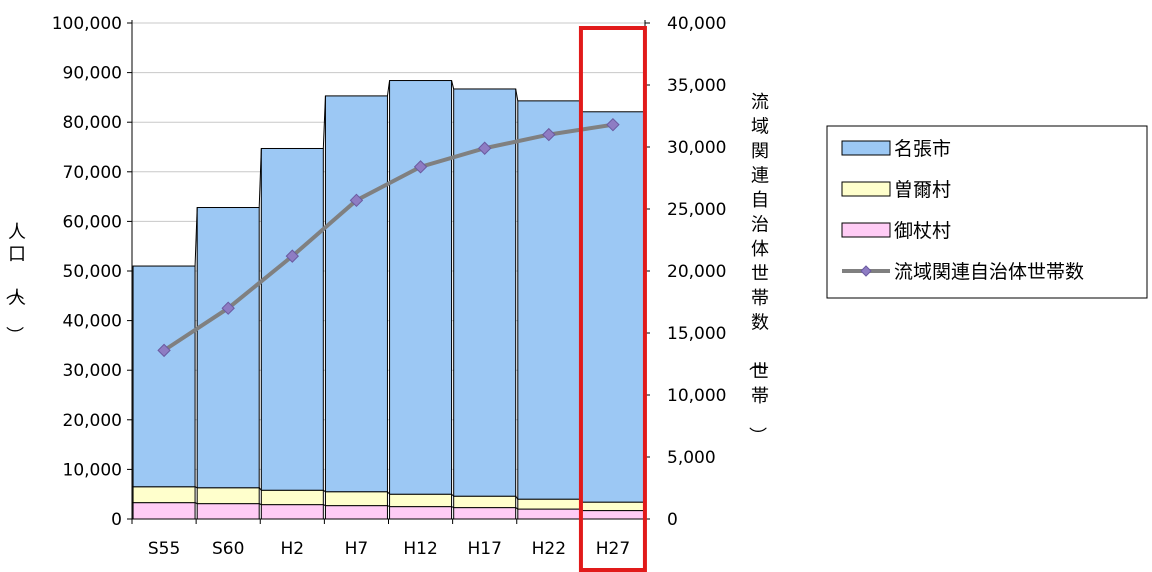  Describe the element at coordinates (92, 123) in the screenshot. I see `y-tick-label: 80,000` at that location.